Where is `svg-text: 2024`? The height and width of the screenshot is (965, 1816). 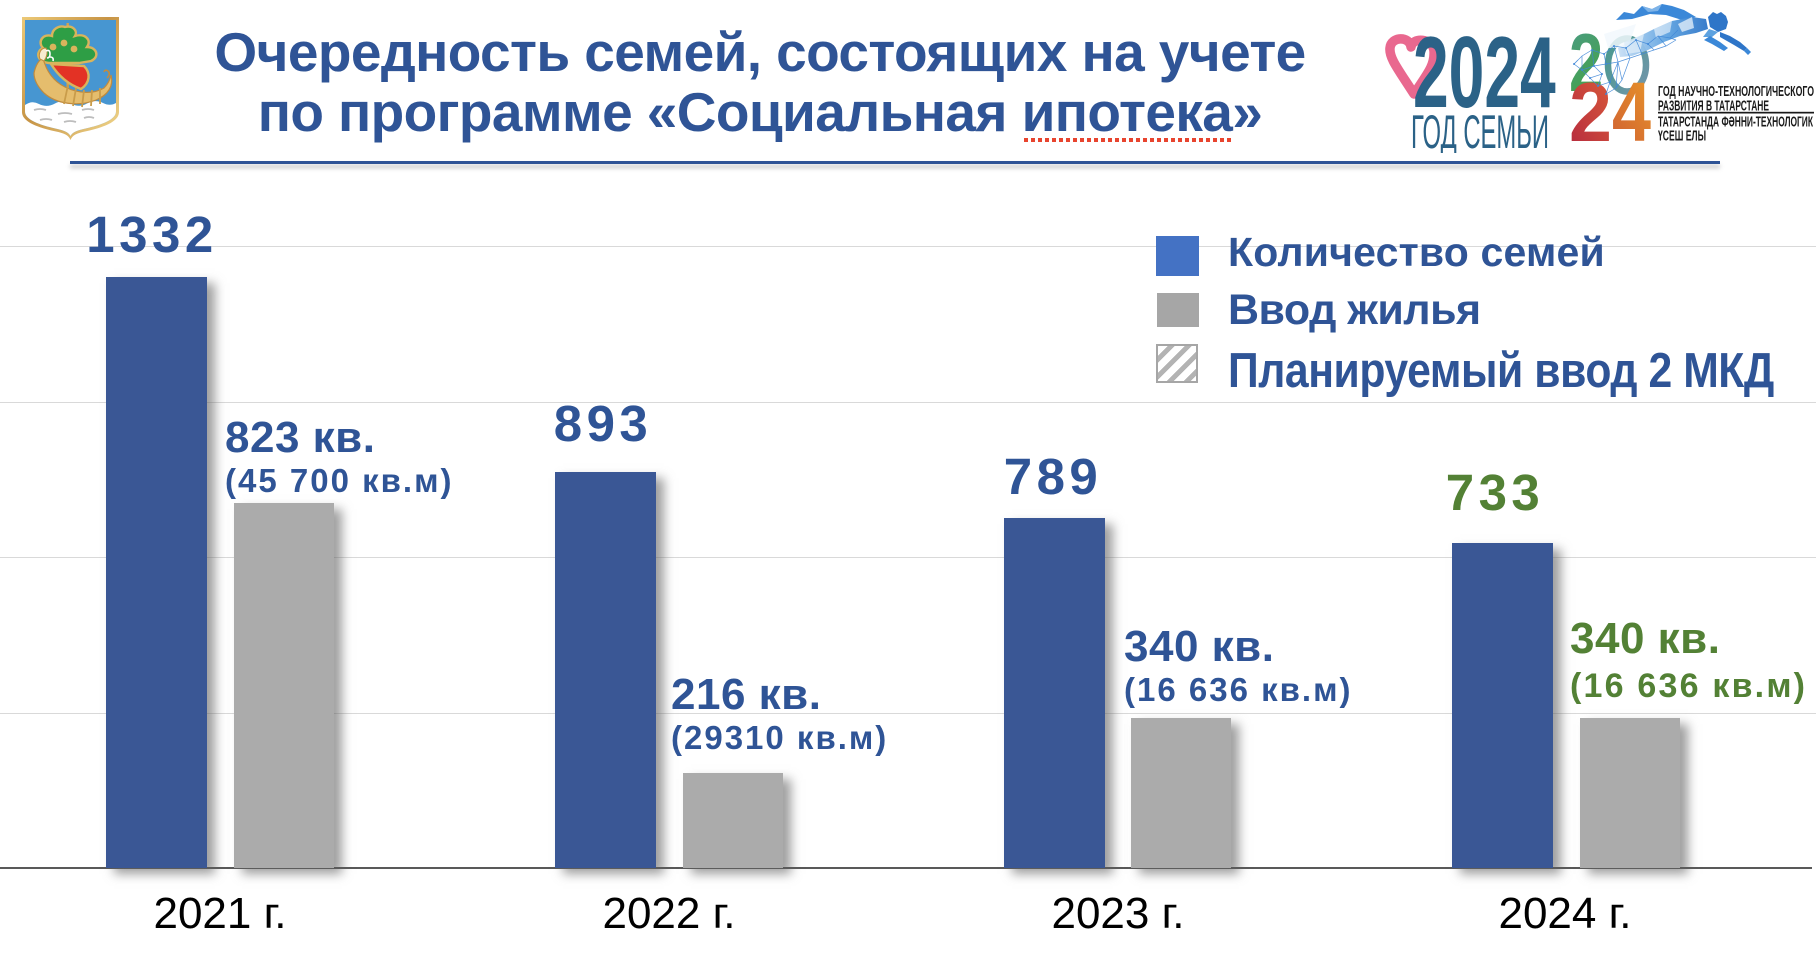
svg-text: 2024 is located at coordinates (1484, 78).